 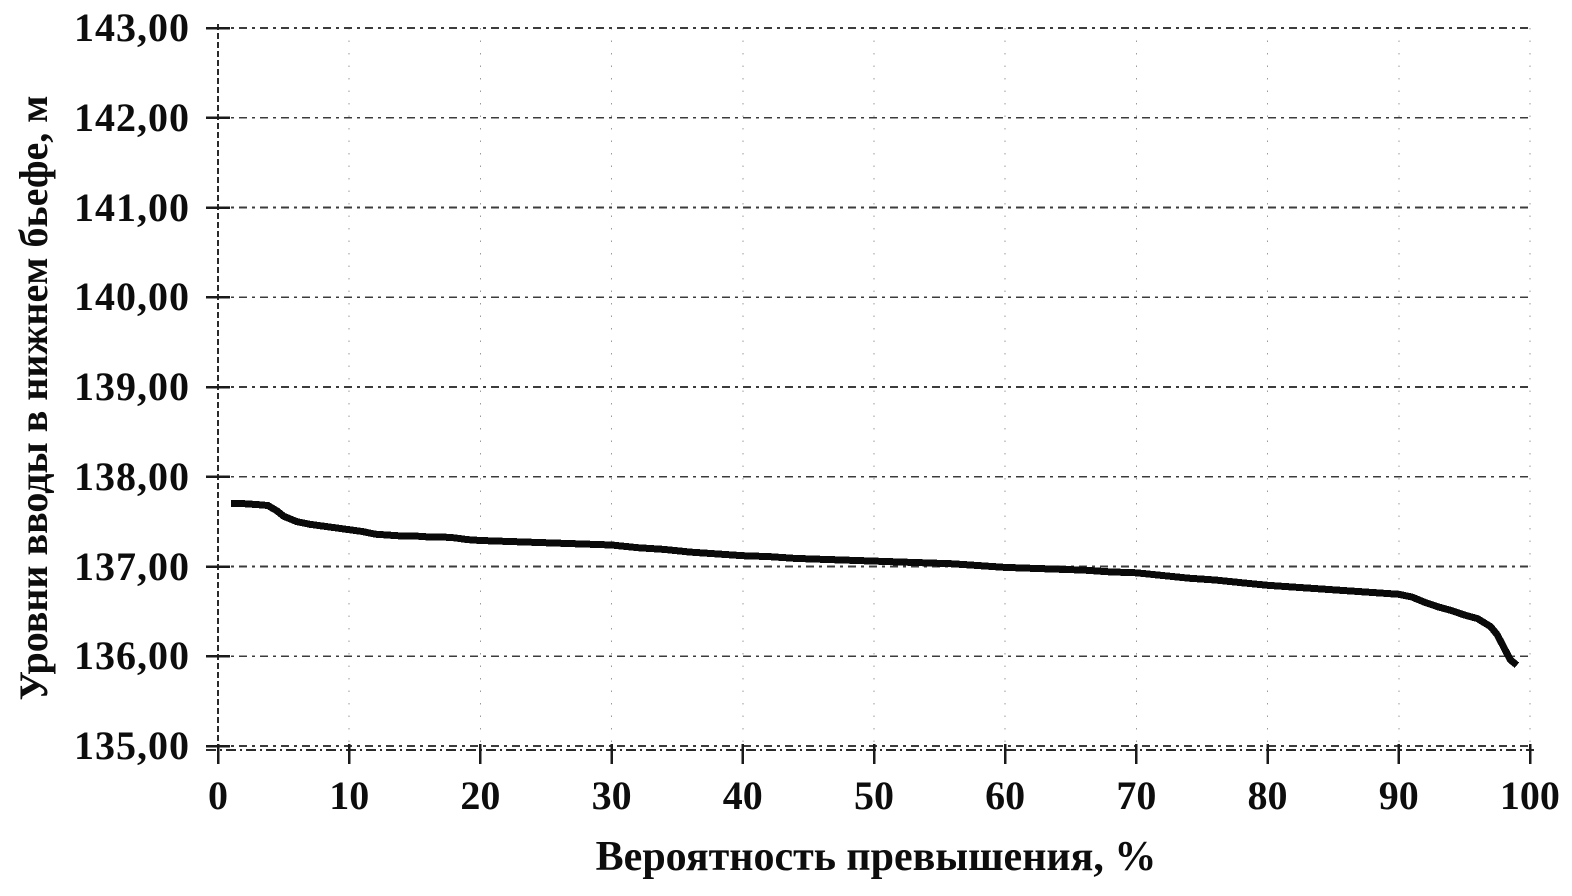 I want to click on y-tick-label: 143,00, so click(x=132, y=27).